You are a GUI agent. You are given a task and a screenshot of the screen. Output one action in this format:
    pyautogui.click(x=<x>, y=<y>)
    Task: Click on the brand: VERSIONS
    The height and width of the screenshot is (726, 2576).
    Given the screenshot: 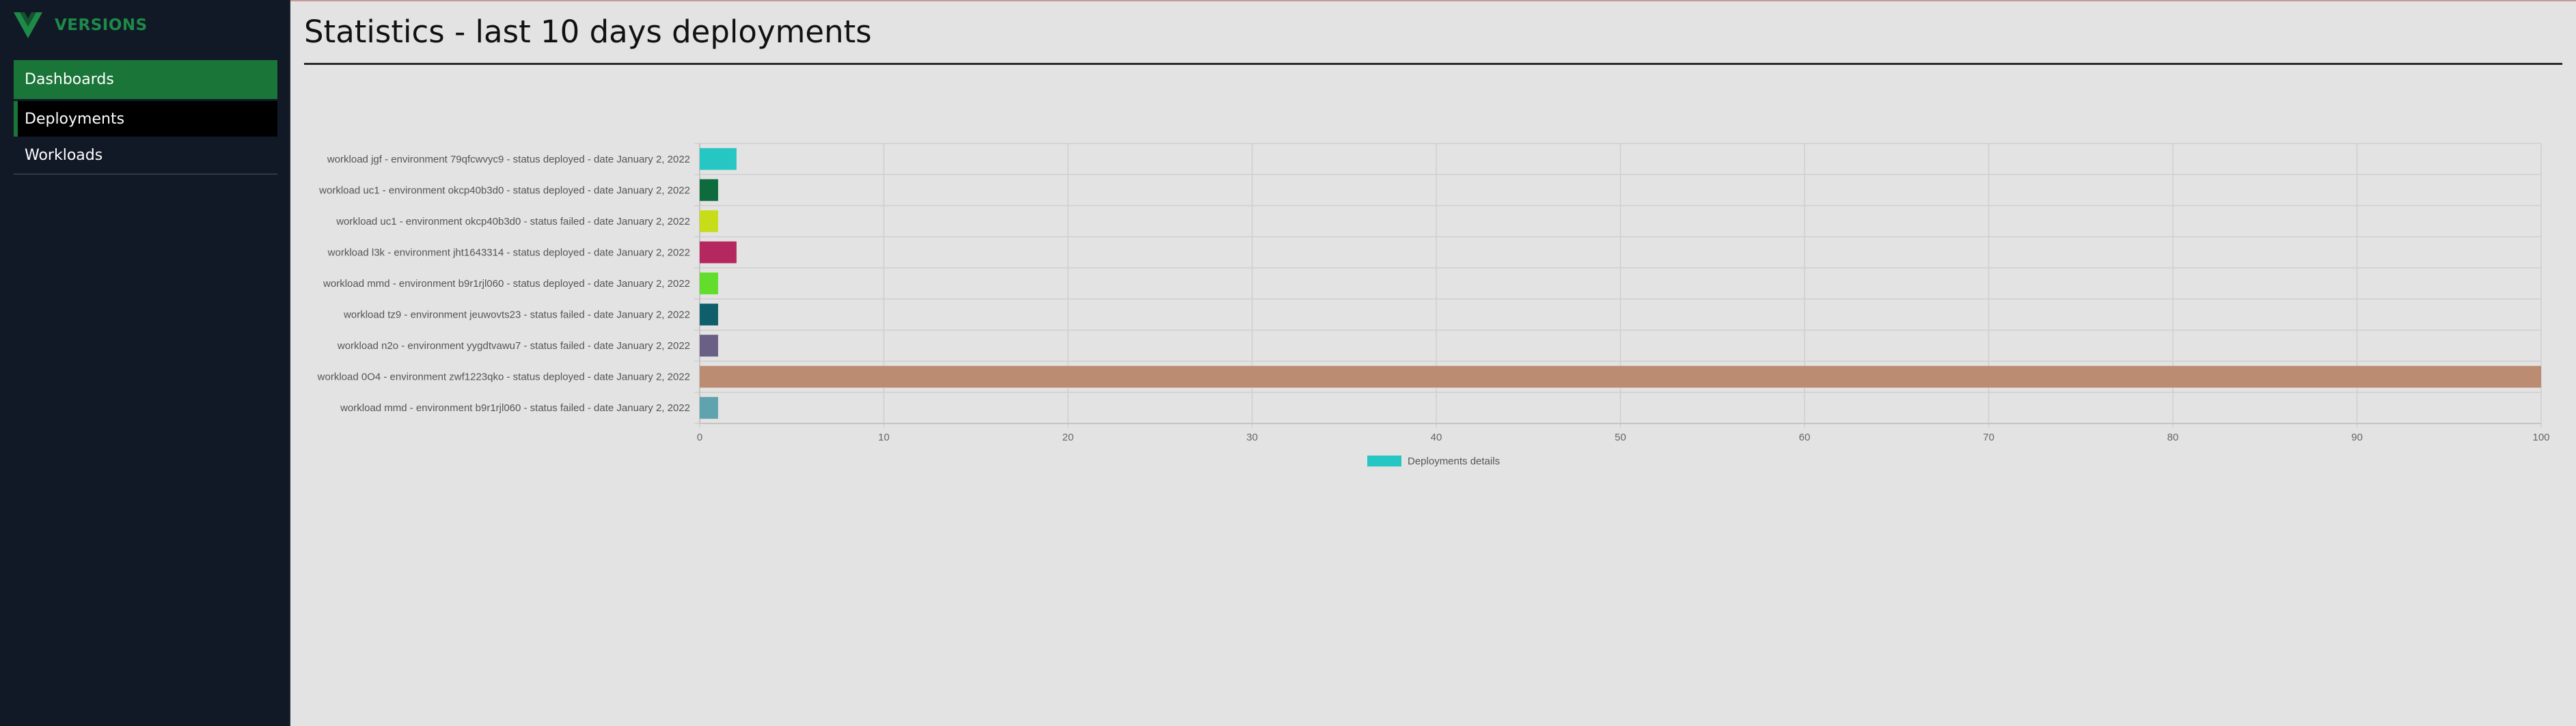 What is the action you would take?
    pyautogui.click(x=81, y=25)
    